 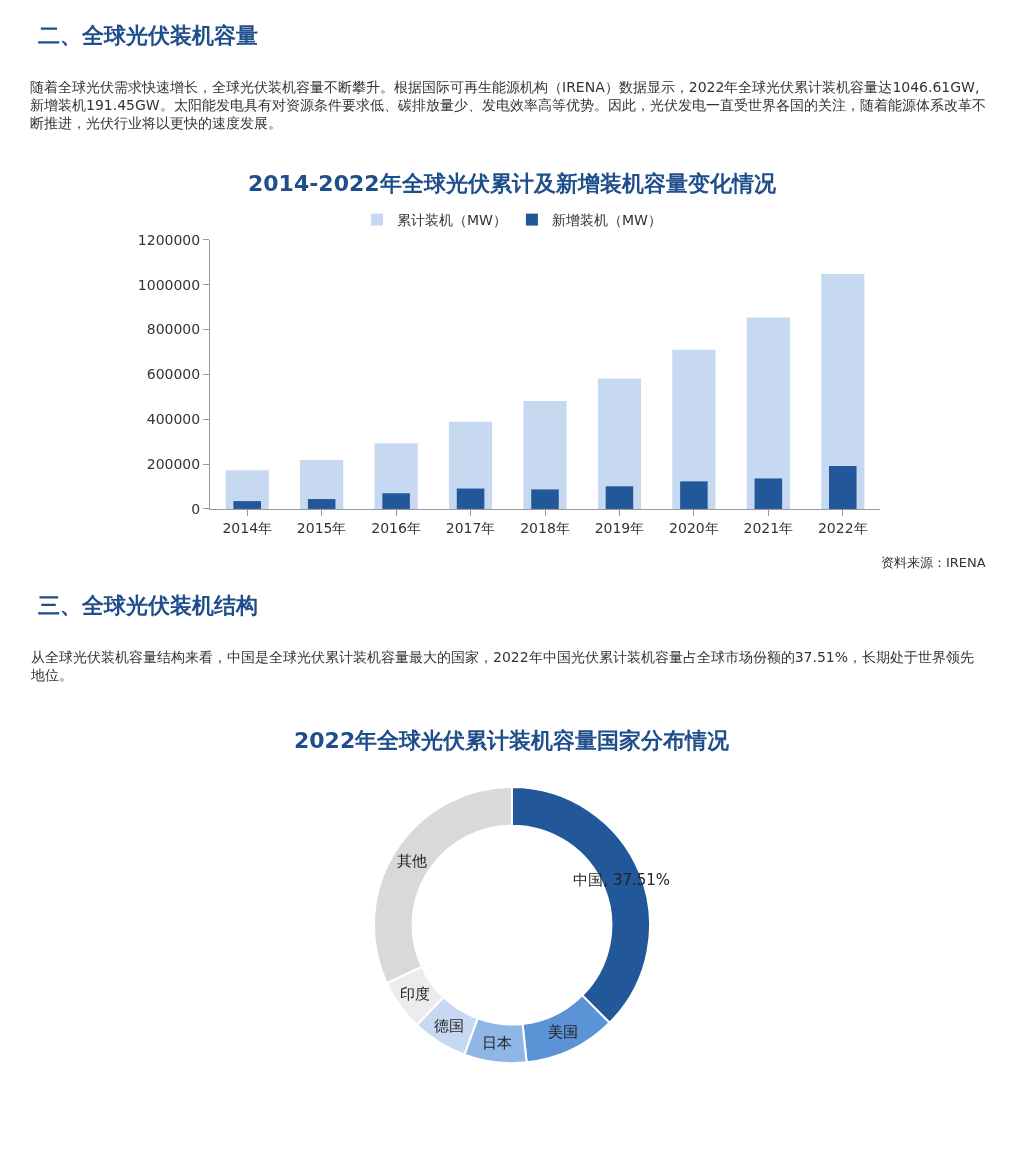 What do you see at coordinates (619, 527) in the screenshot?
I see `x-tick-label: 2019年` at bounding box center [619, 527].